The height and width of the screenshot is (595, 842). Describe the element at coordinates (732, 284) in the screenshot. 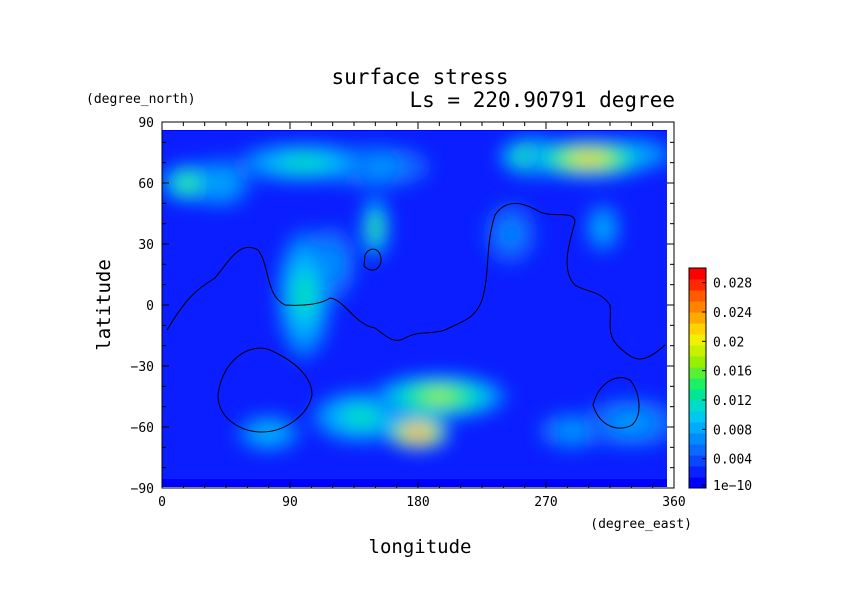

I see `colorbar-tick-label: 0.028` at that location.